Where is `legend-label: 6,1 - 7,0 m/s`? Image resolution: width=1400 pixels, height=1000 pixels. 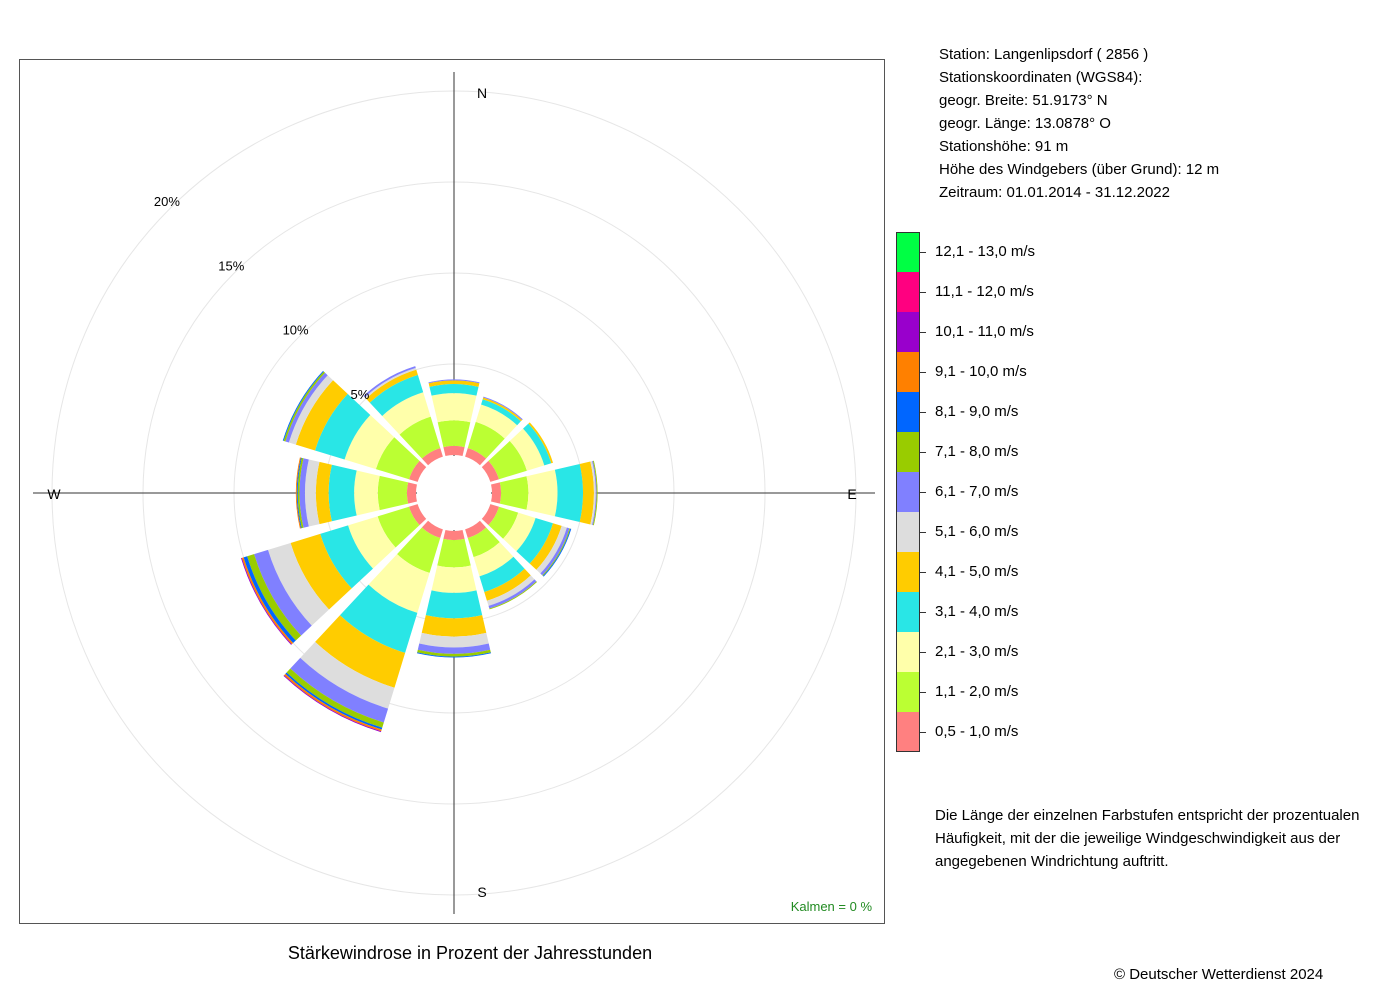 legend-label: 6,1 - 7,0 m/s is located at coordinates (977, 491).